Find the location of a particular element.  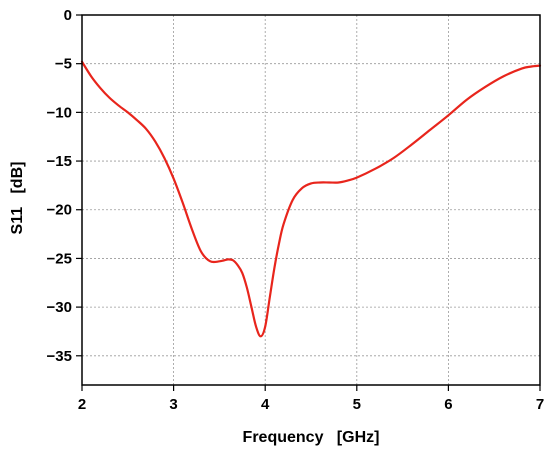

x-tick-label: 4 is located at coordinates (265, 404).